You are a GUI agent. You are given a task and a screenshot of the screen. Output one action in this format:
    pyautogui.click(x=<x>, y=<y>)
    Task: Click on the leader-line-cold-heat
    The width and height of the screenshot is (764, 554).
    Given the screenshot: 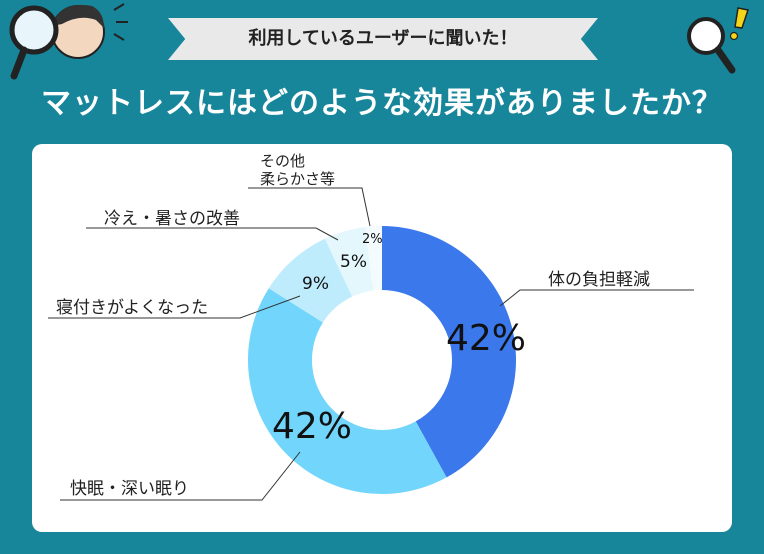 What is the action you would take?
    pyautogui.click(x=212, y=234)
    